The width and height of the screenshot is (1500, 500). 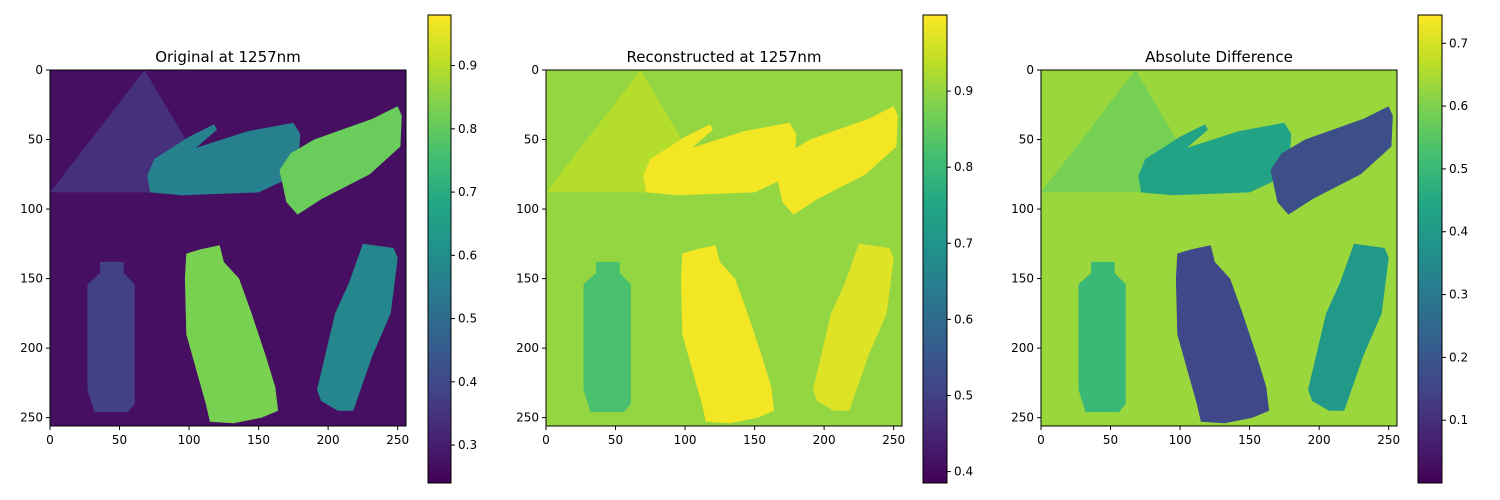 I want to click on plot-title: Reconstructed at 1257nm, so click(x=723, y=57).